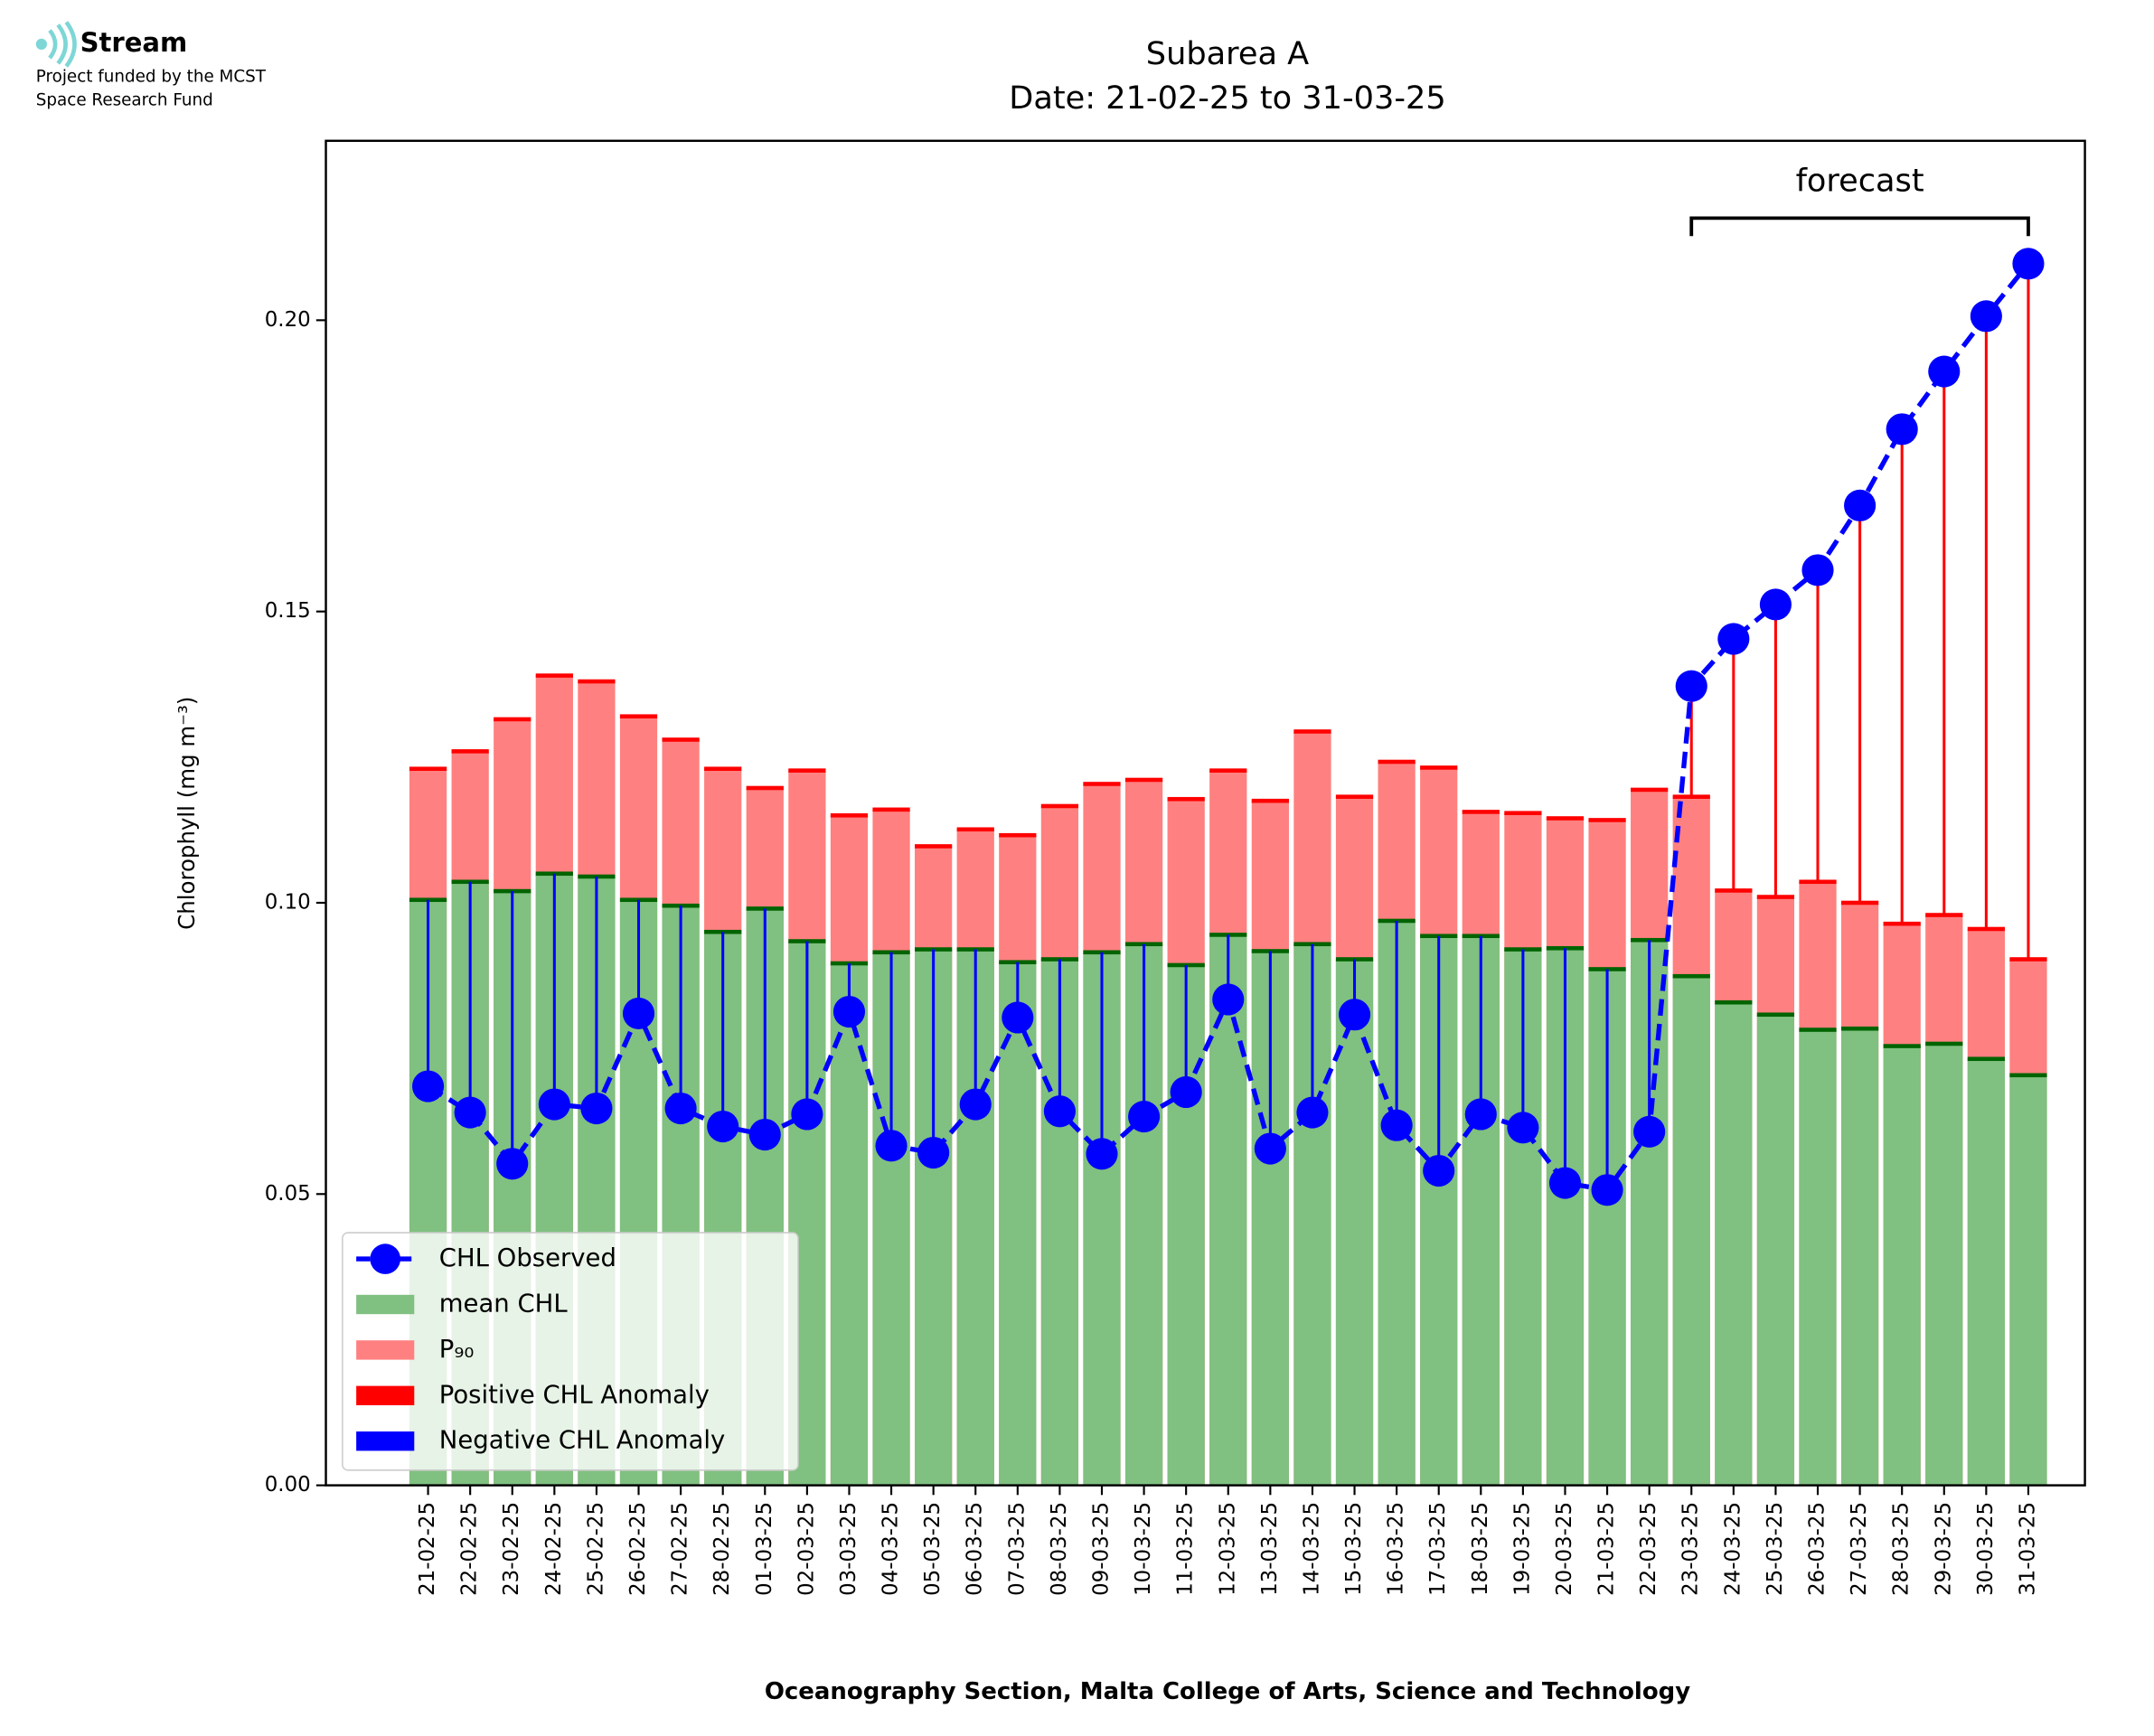 Image resolution: width=2154 pixels, height=1736 pixels. I want to click on x-tick-label: 21-03-25, so click(1607, 1549).